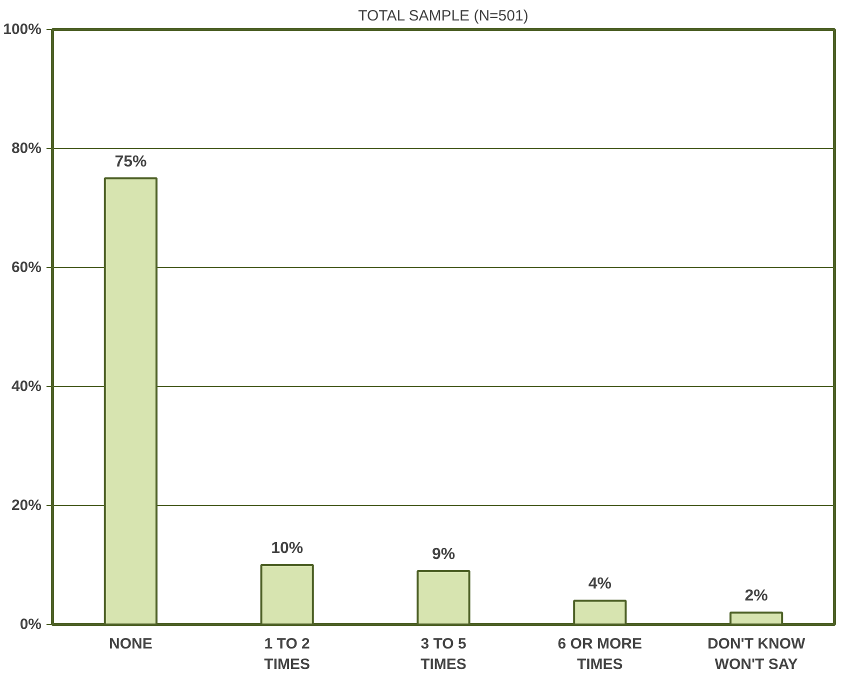 This screenshot has height=679, width=868. Describe the element at coordinates (444, 554) in the screenshot. I see `data-label: 9%` at that location.